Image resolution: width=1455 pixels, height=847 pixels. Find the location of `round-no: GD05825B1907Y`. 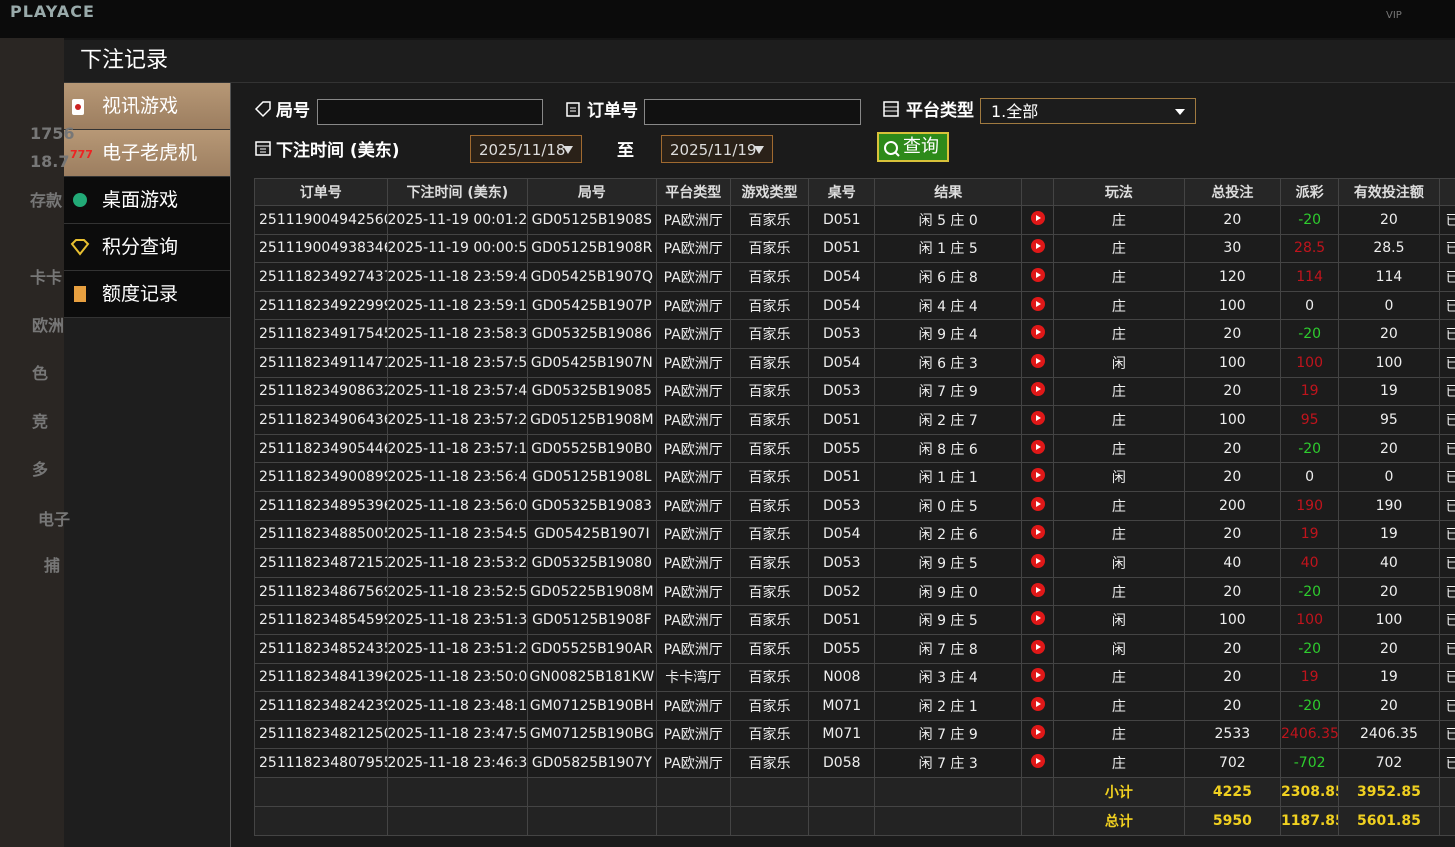

round-no: GD05825B1907Y is located at coordinates (592, 763).